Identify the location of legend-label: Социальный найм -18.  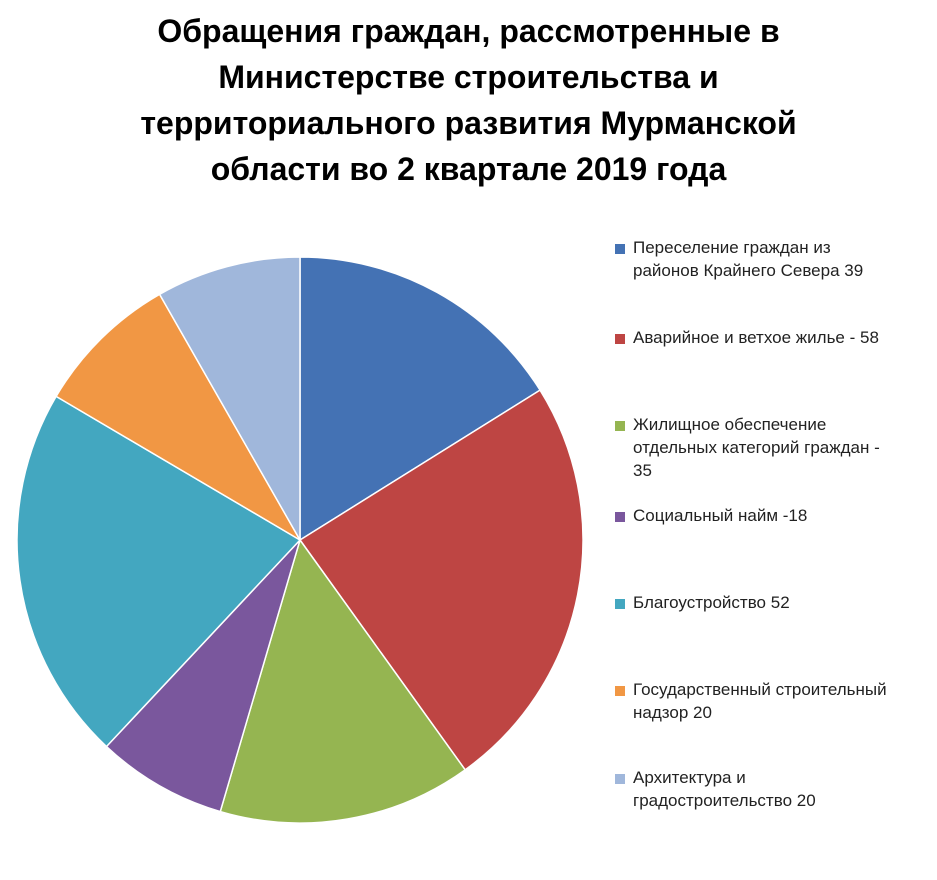
(720, 515).